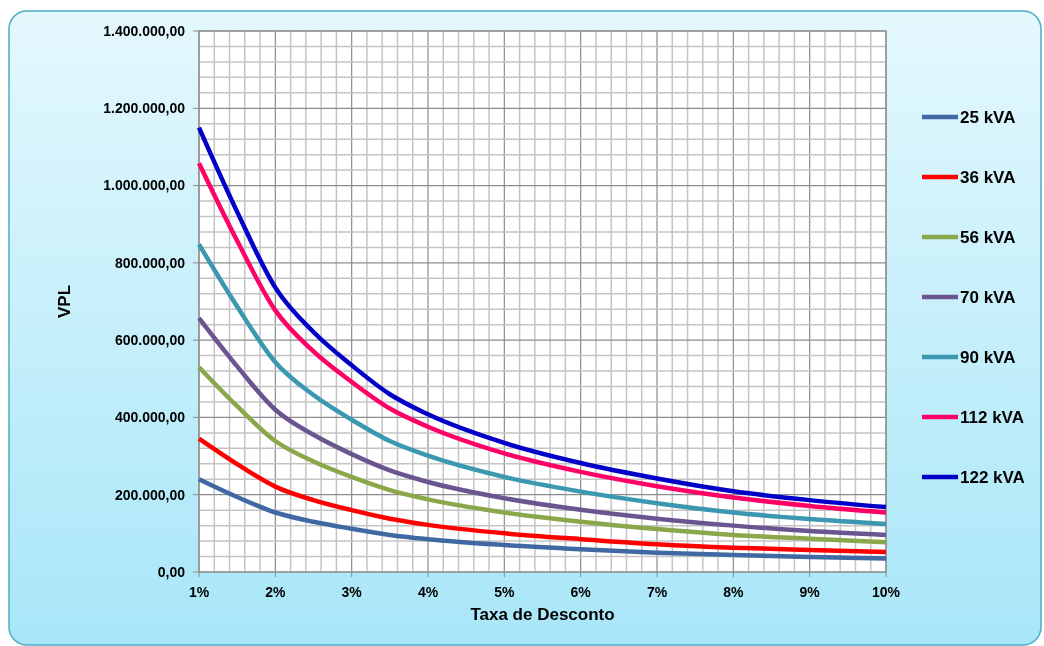  Describe the element at coordinates (64, 301) in the screenshot. I see `y-axis-title: VPL` at that location.